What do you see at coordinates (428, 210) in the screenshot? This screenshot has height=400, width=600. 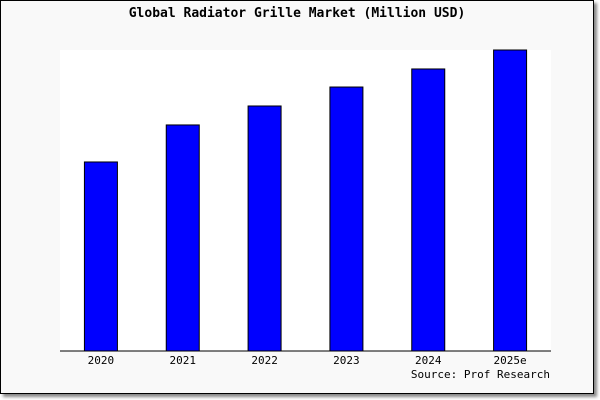 I see `bar-2024` at bounding box center [428, 210].